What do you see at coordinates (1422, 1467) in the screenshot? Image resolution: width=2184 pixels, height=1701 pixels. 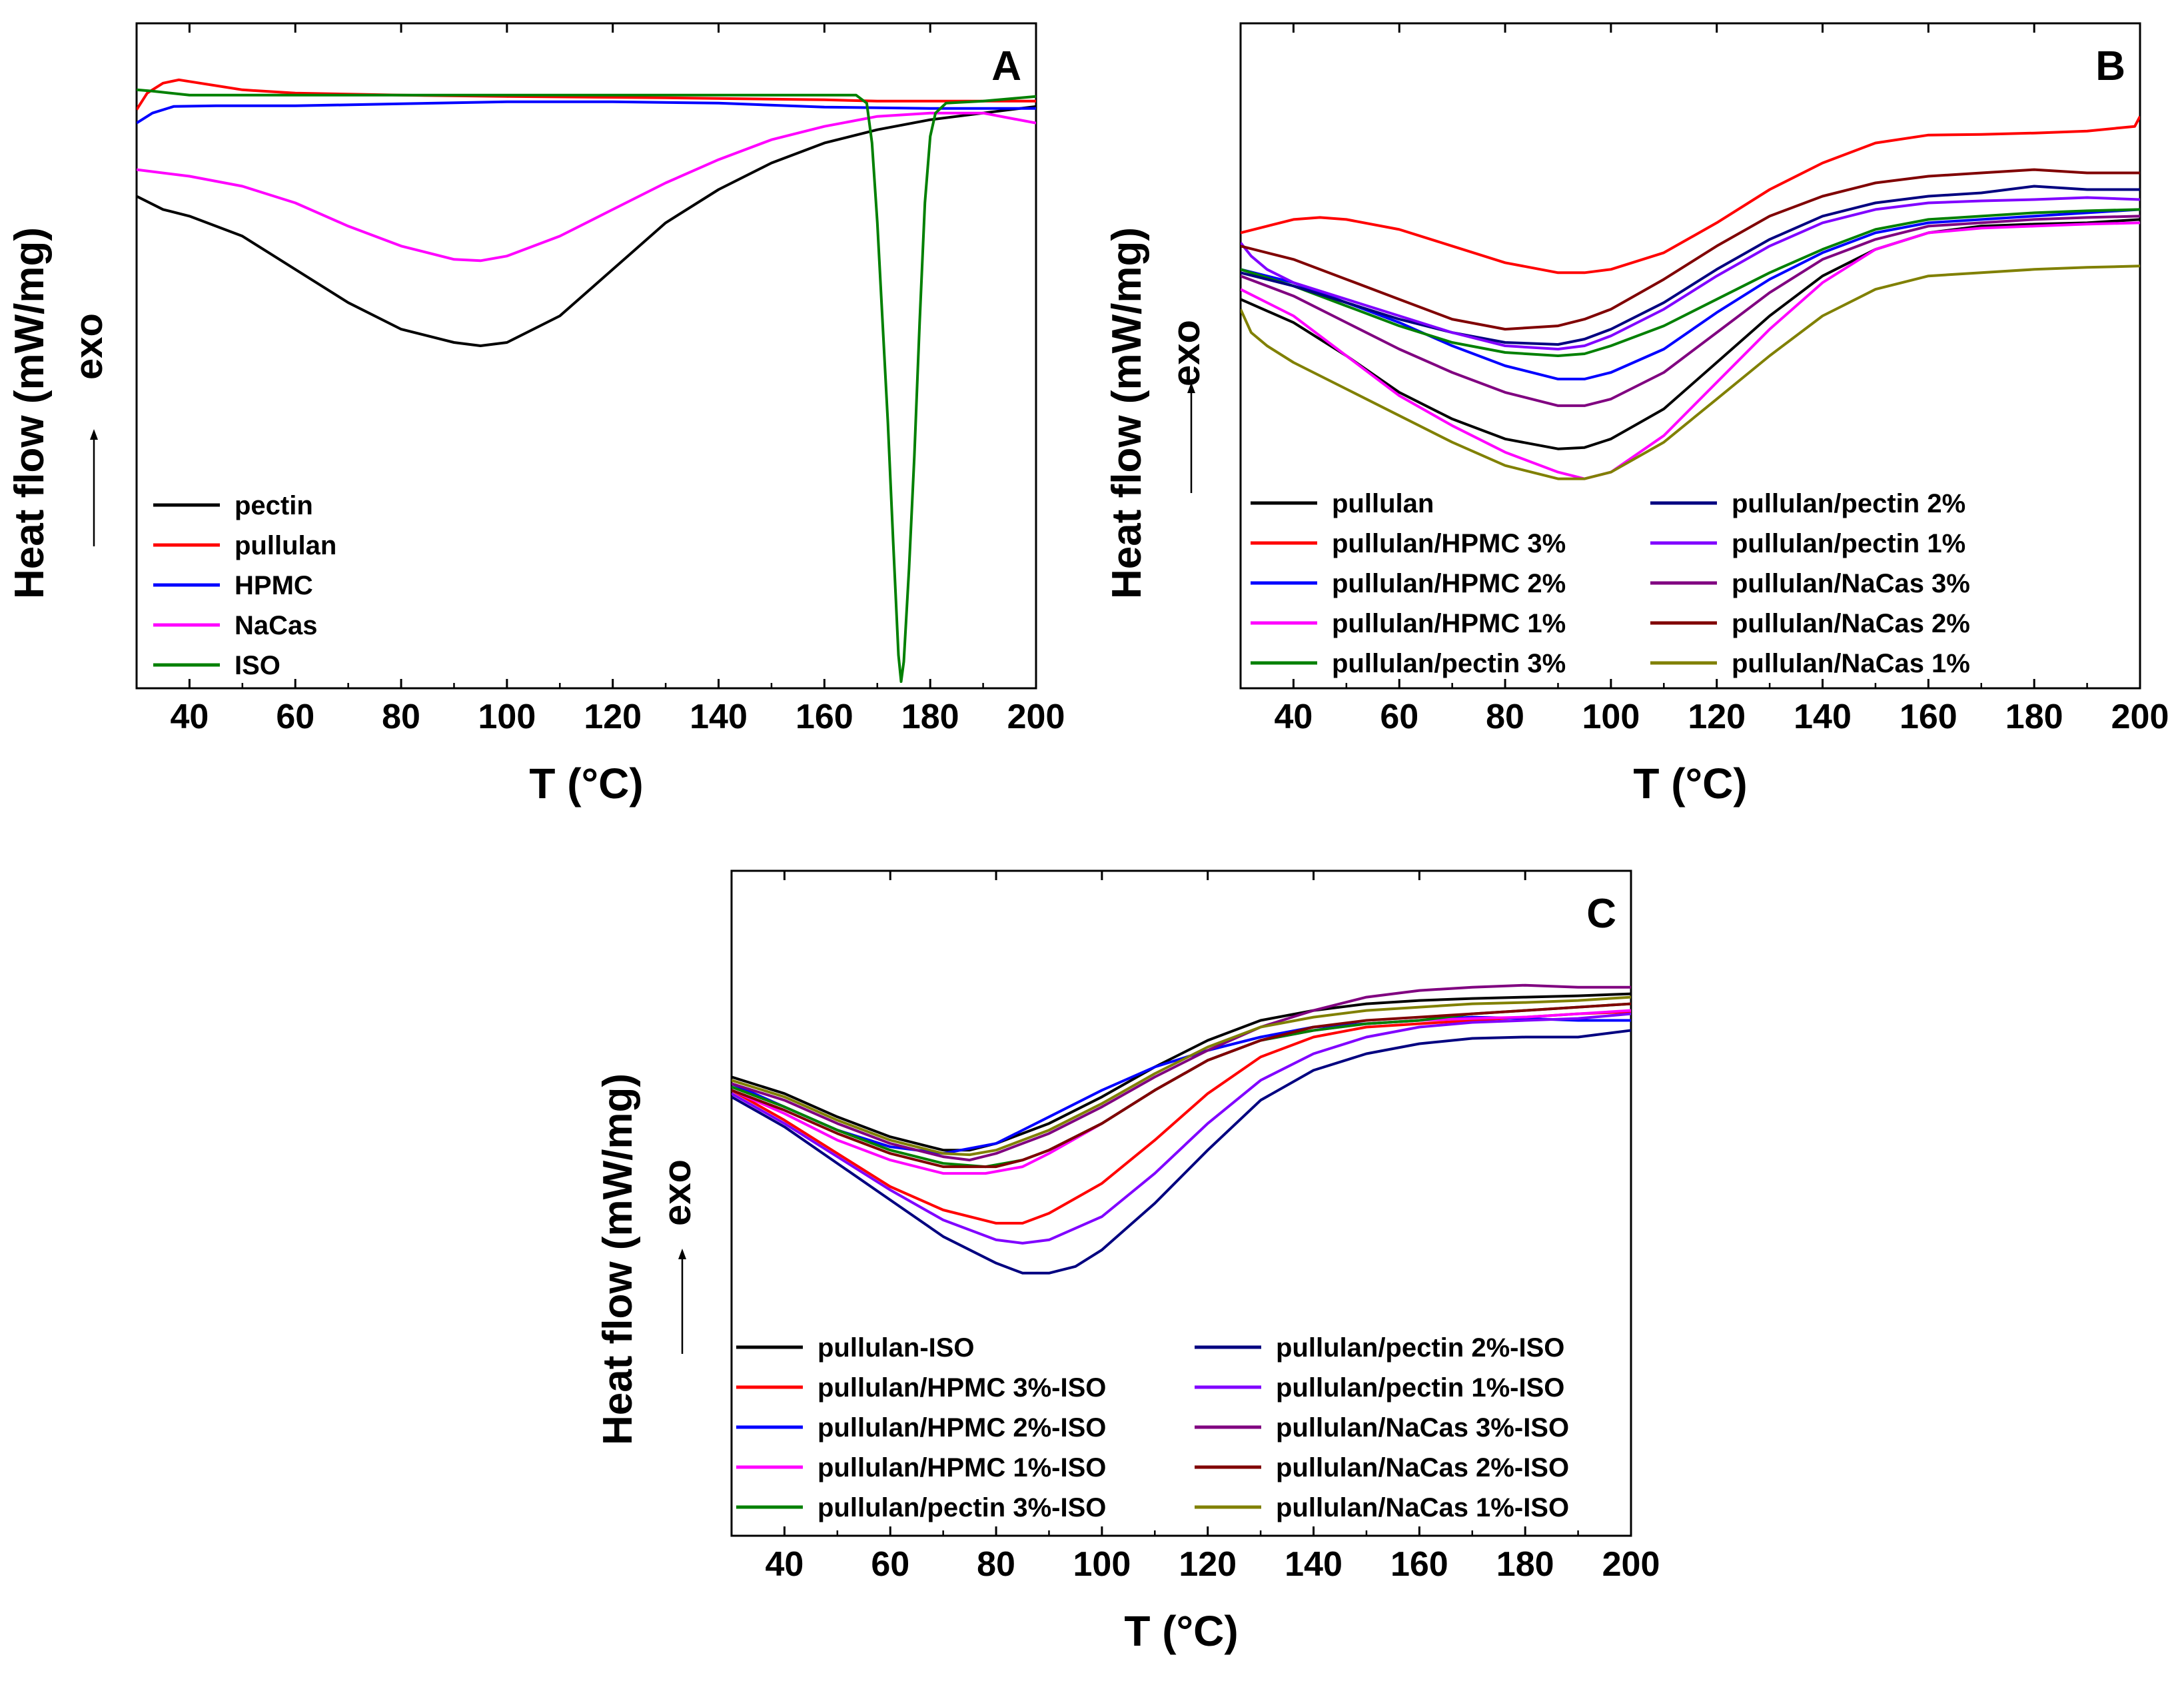 I see `legend-entry: pullulan/NaCas 2%-ISO` at bounding box center [1422, 1467].